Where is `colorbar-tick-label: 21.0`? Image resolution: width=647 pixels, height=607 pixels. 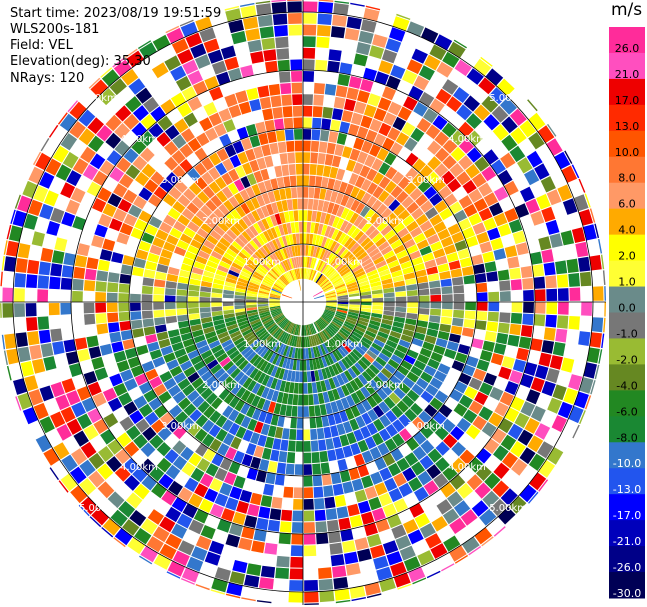
colorbar-tick-label: 21.0 is located at coordinates (627, 74).